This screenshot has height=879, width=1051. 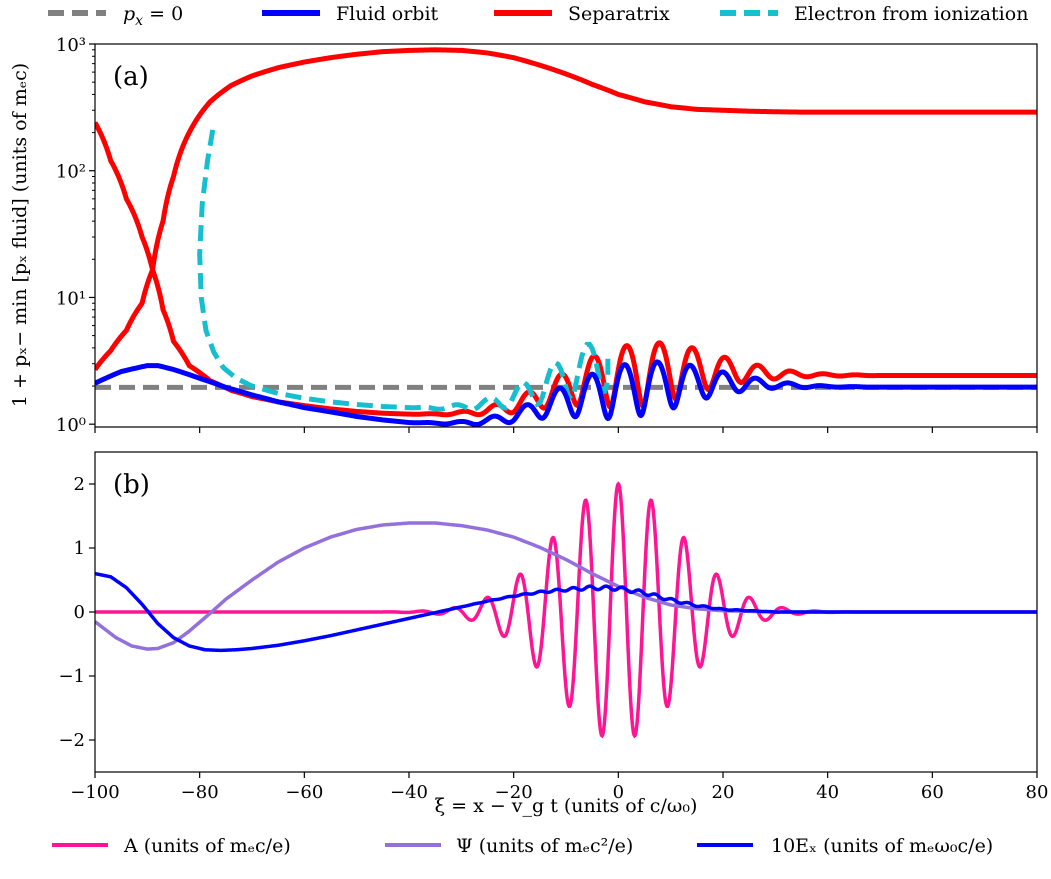 I want to click on legend-bottom-item: Ψ (units of mₑc²/e), so click(x=509, y=846).